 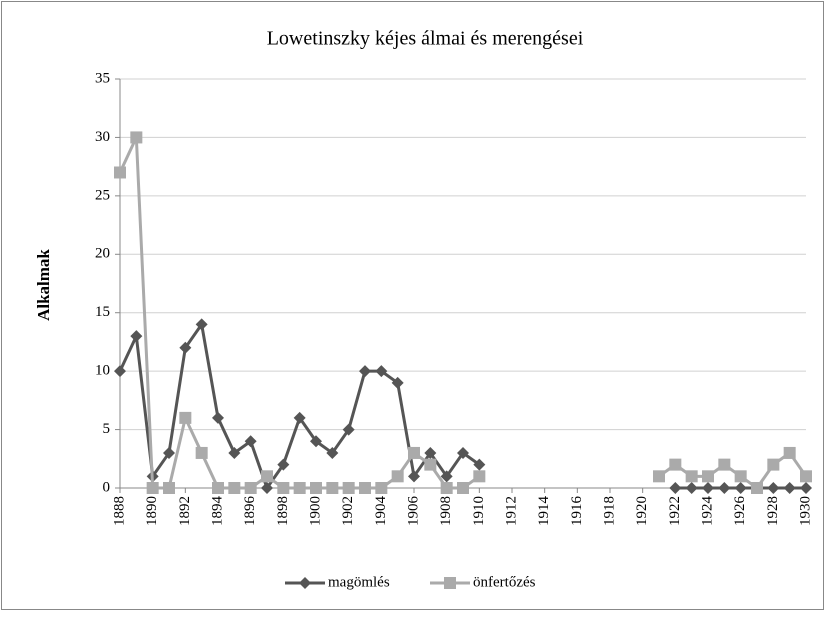 What do you see at coordinates (102, 312) in the screenshot?
I see `y-tick-label: 15` at bounding box center [102, 312].